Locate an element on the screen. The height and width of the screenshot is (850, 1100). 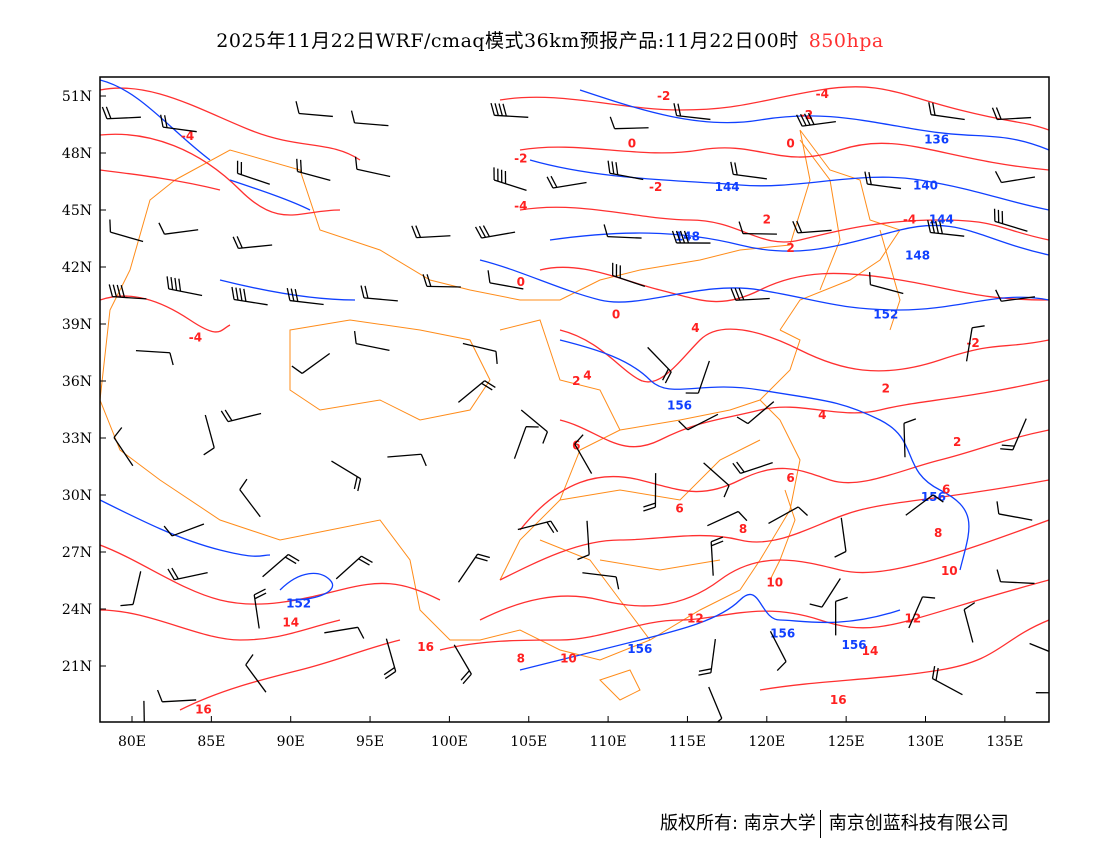
temperature-label: 10 is located at coordinates (568, 658).